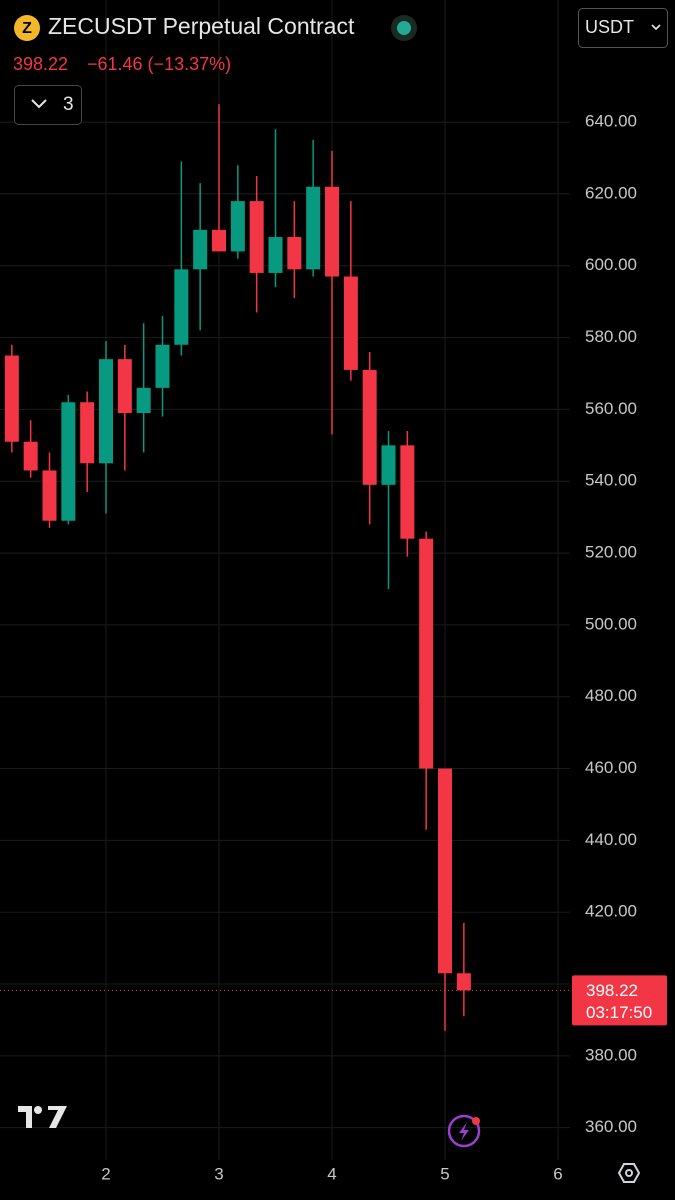 This screenshot has height=1200, width=675. Describe the element at coordinates (68, 104) in the screenshot. I see `indicators-count: 3` at that location.